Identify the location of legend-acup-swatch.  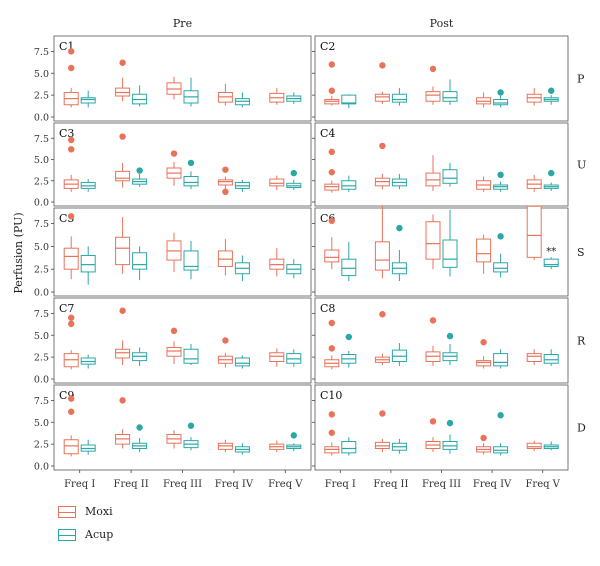
(67, 535).